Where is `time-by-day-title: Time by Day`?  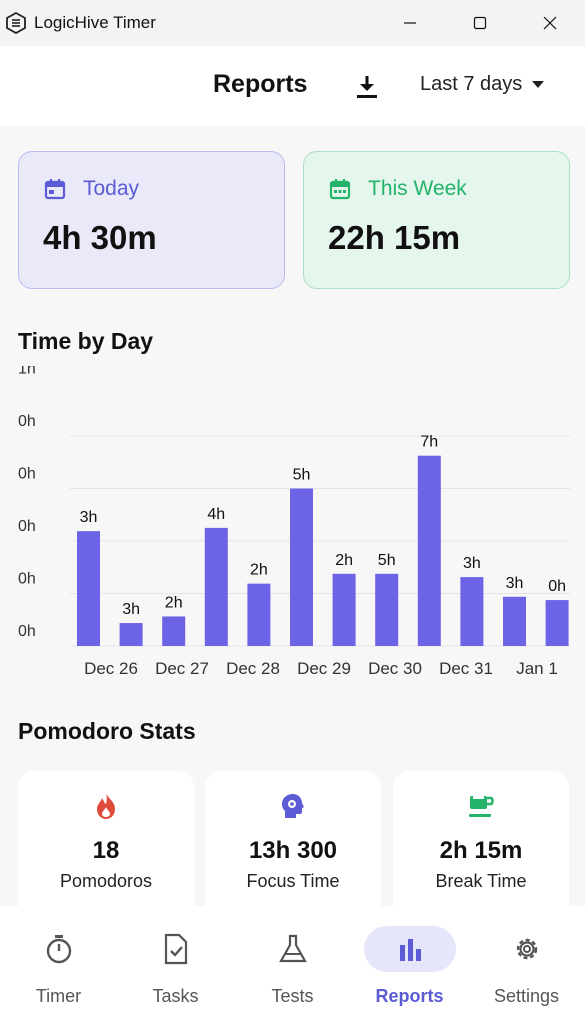 time-by-day-title: Time by Day is located at coordinates (86, 341).